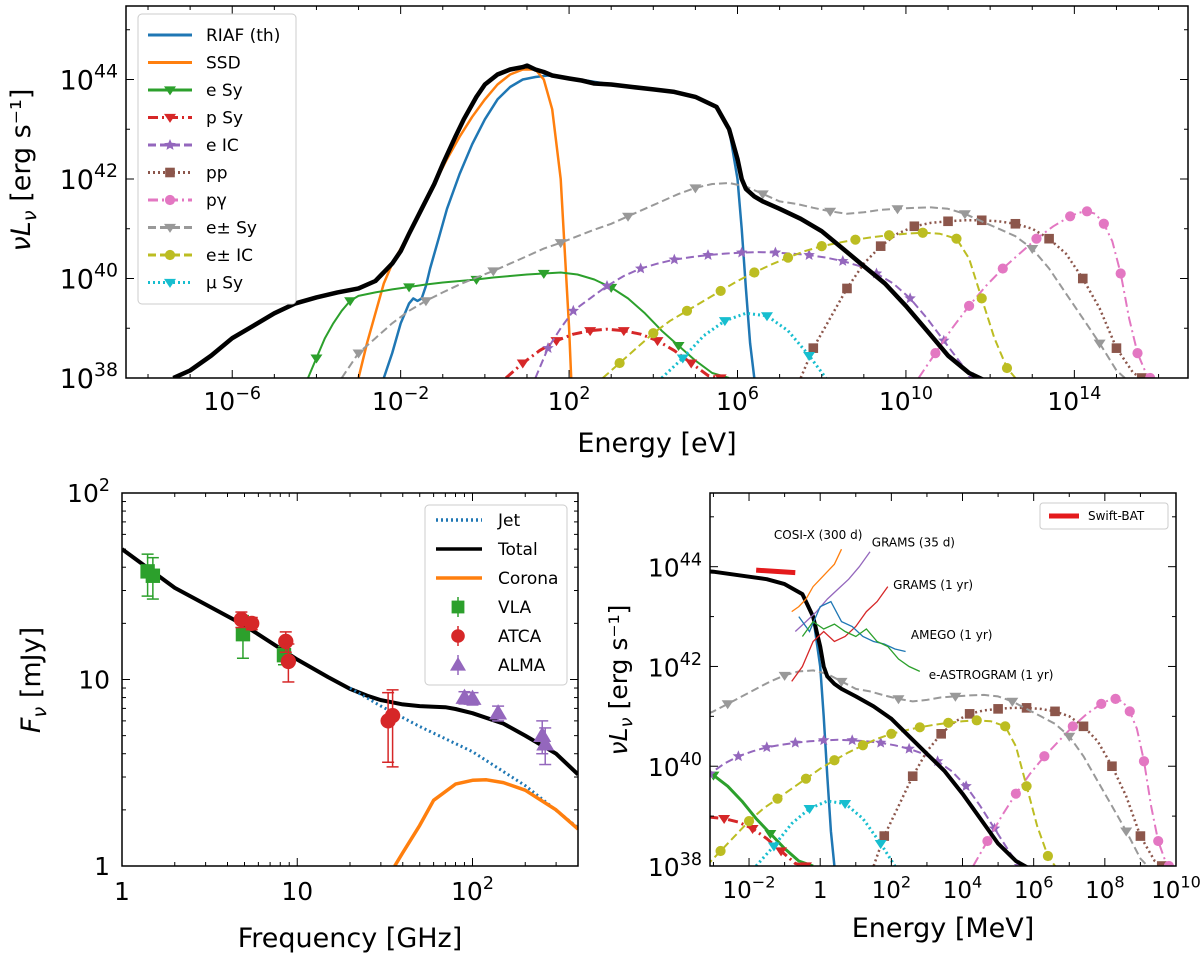 The height and width of the screenshot is (955, 1200). Describe the element at coordinates (852, 626) in the screenshot. I see `br-sensitivity-amego-1-yr-` at that location.